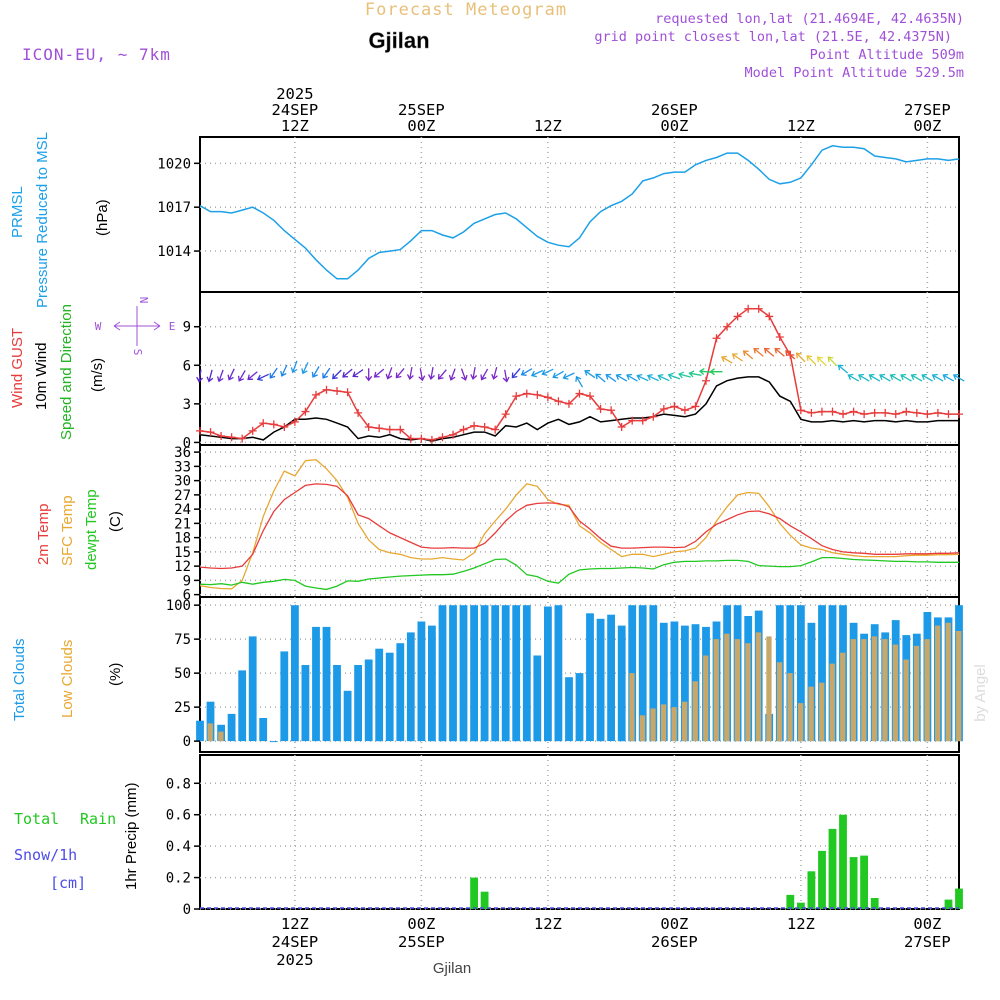  What do you see at coordinates (174, 252) in the screenshot?
I see `y-tick-label: 1014` at bounding box center [174, 252].